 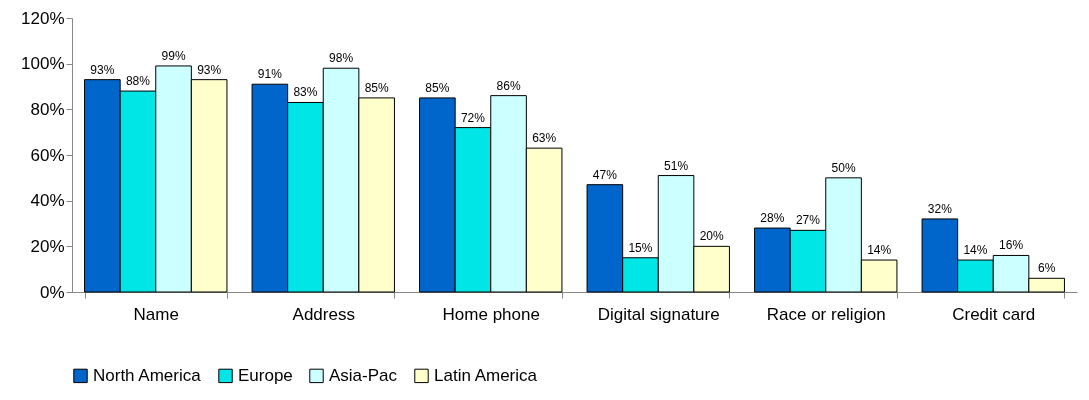 What do you see at coordinates (138, 81) in the screenshot?
I see `data-label: 88%` at bounding box center [138, 81].